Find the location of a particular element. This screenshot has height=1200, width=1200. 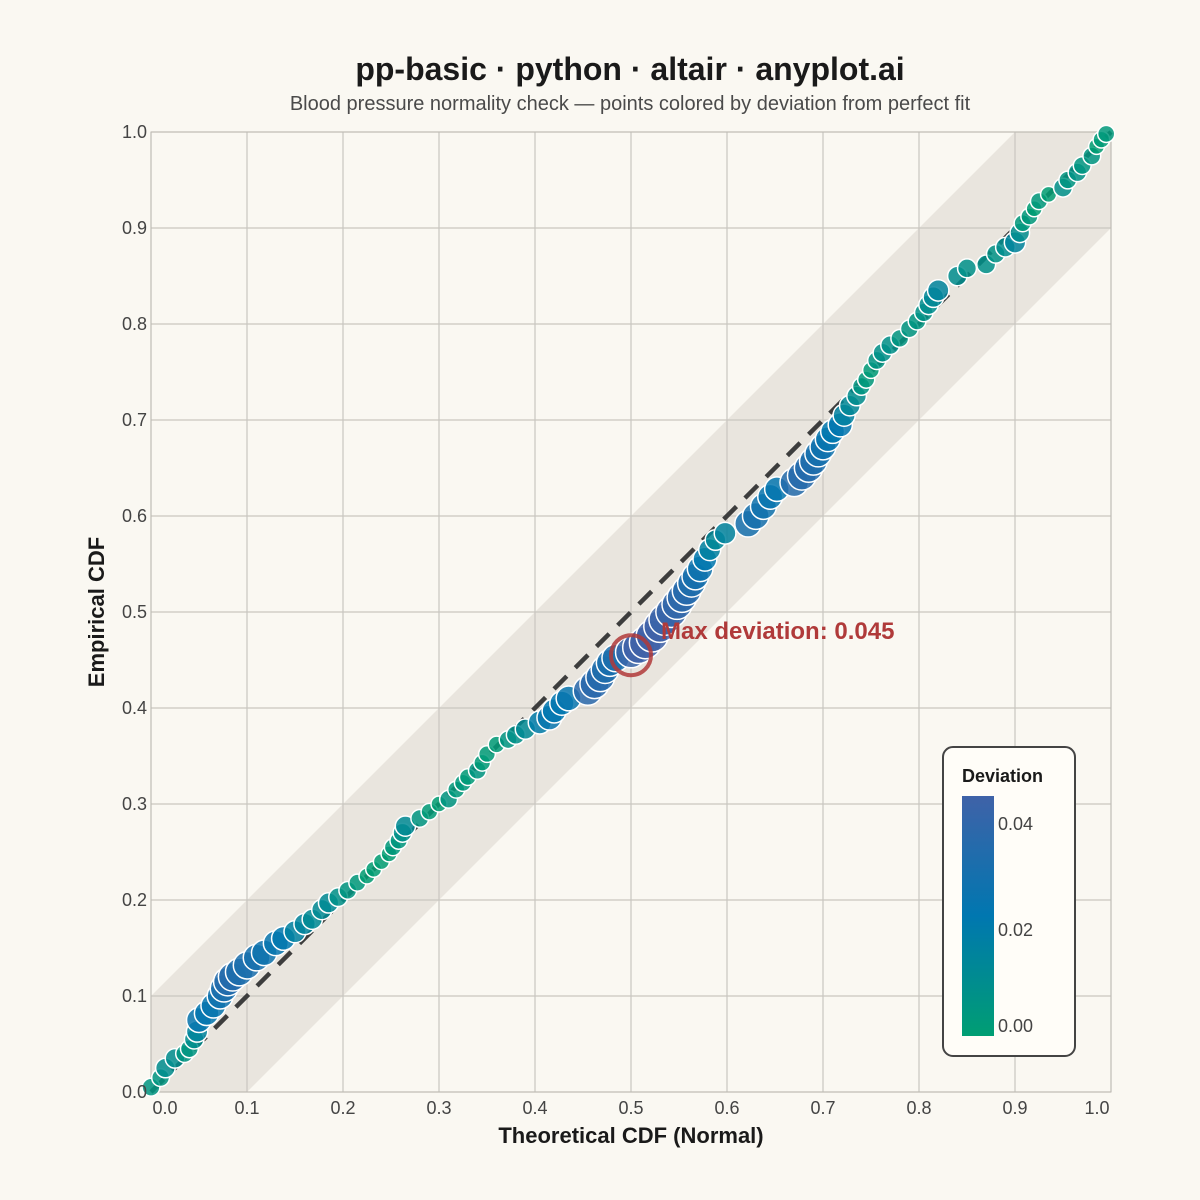

y-tick-label: 0.5 is located at coordinates (134, 612).